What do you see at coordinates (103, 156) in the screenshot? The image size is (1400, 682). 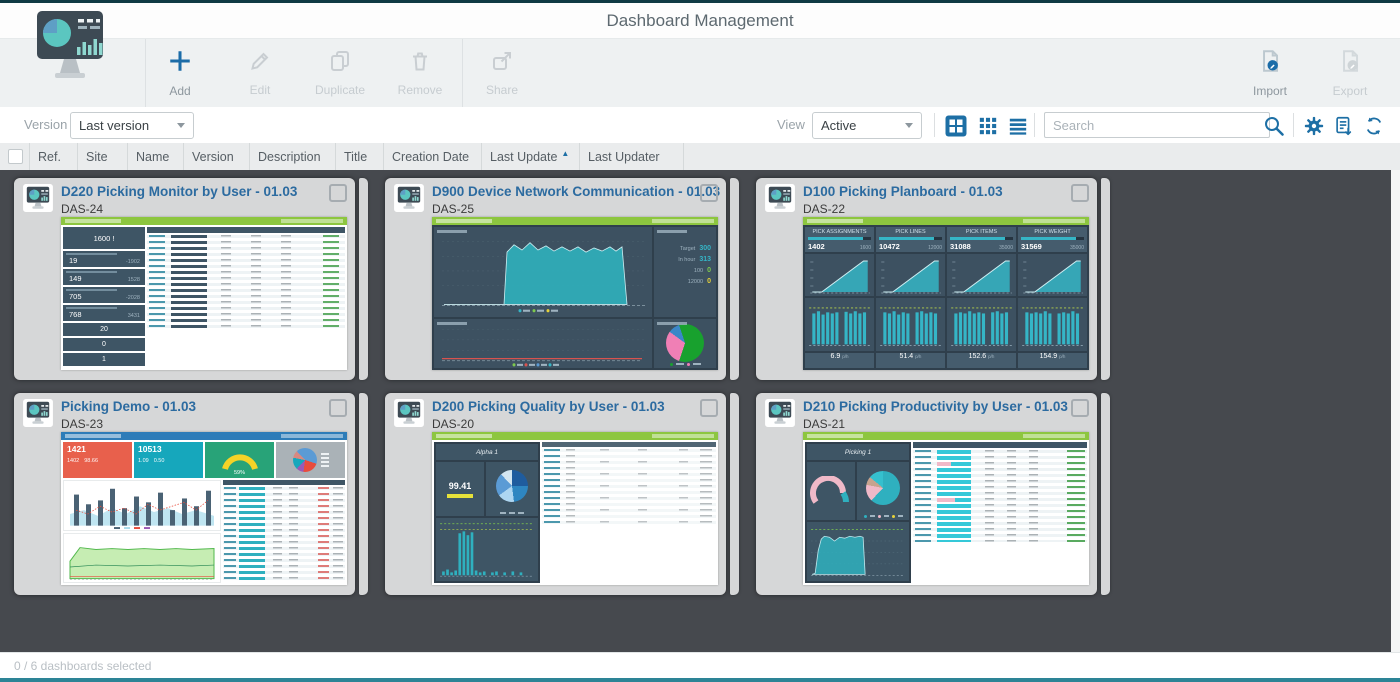 I see `column-header-site: Site` at bounding box center [103, 156].